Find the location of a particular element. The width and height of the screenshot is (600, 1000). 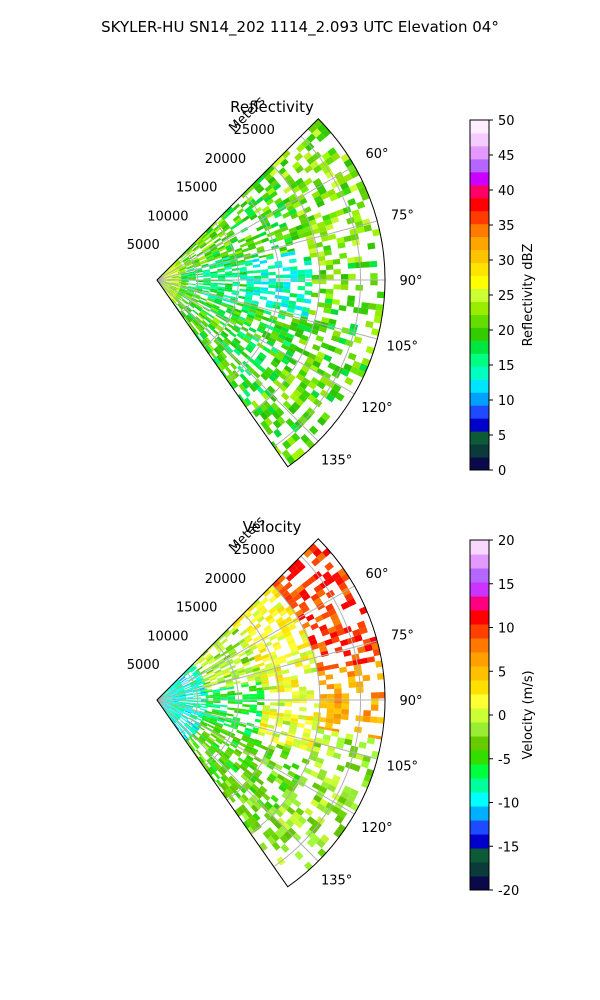

panel-title: Reflectivity is located at coordinates (272, 107).